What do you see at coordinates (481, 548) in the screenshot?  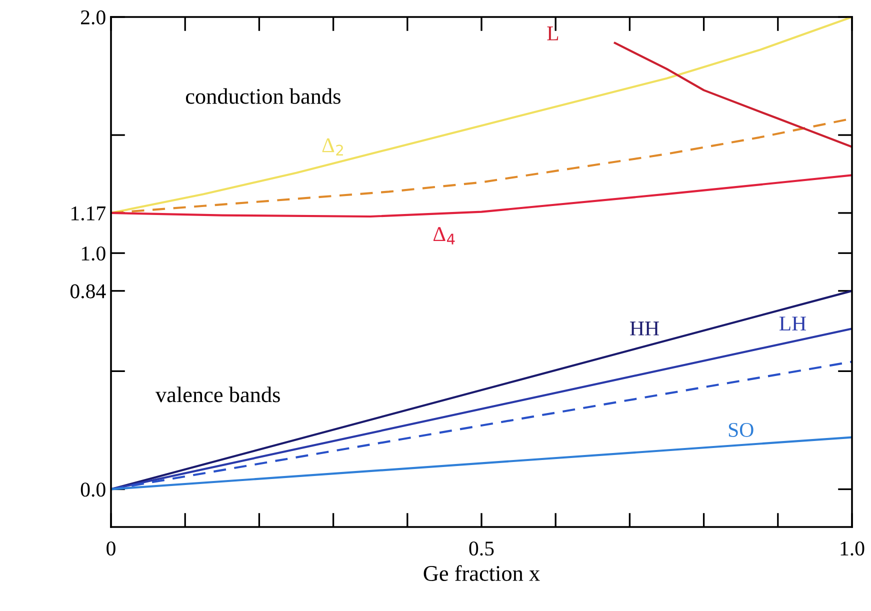 I see `x-tick-label: 0.5` at bounding box center [481, 548].